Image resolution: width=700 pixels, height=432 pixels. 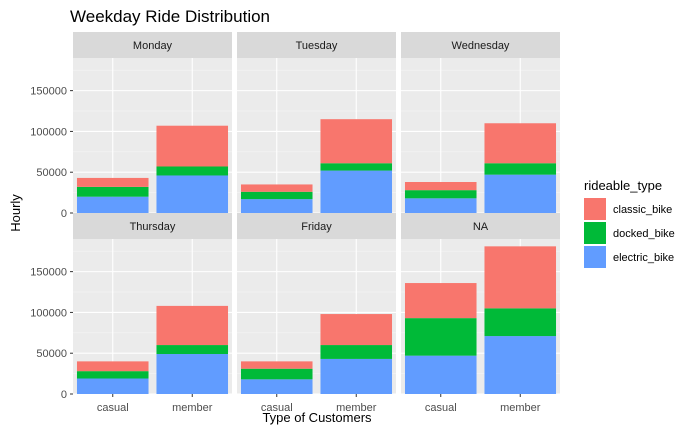 I want to click on facet-strip-label: Tuesday, so click(x=317, y=46).